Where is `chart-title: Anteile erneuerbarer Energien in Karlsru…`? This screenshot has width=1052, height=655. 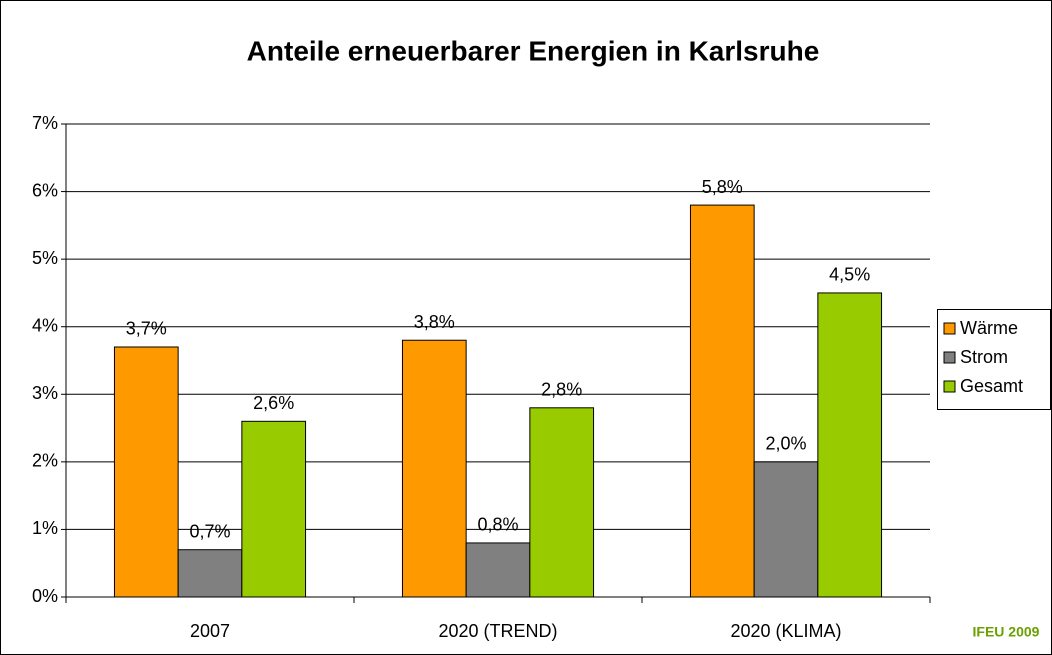 chart-title: Anteile erneuerbarer Energien in Karlsru… is located at coordinates (533, 50).